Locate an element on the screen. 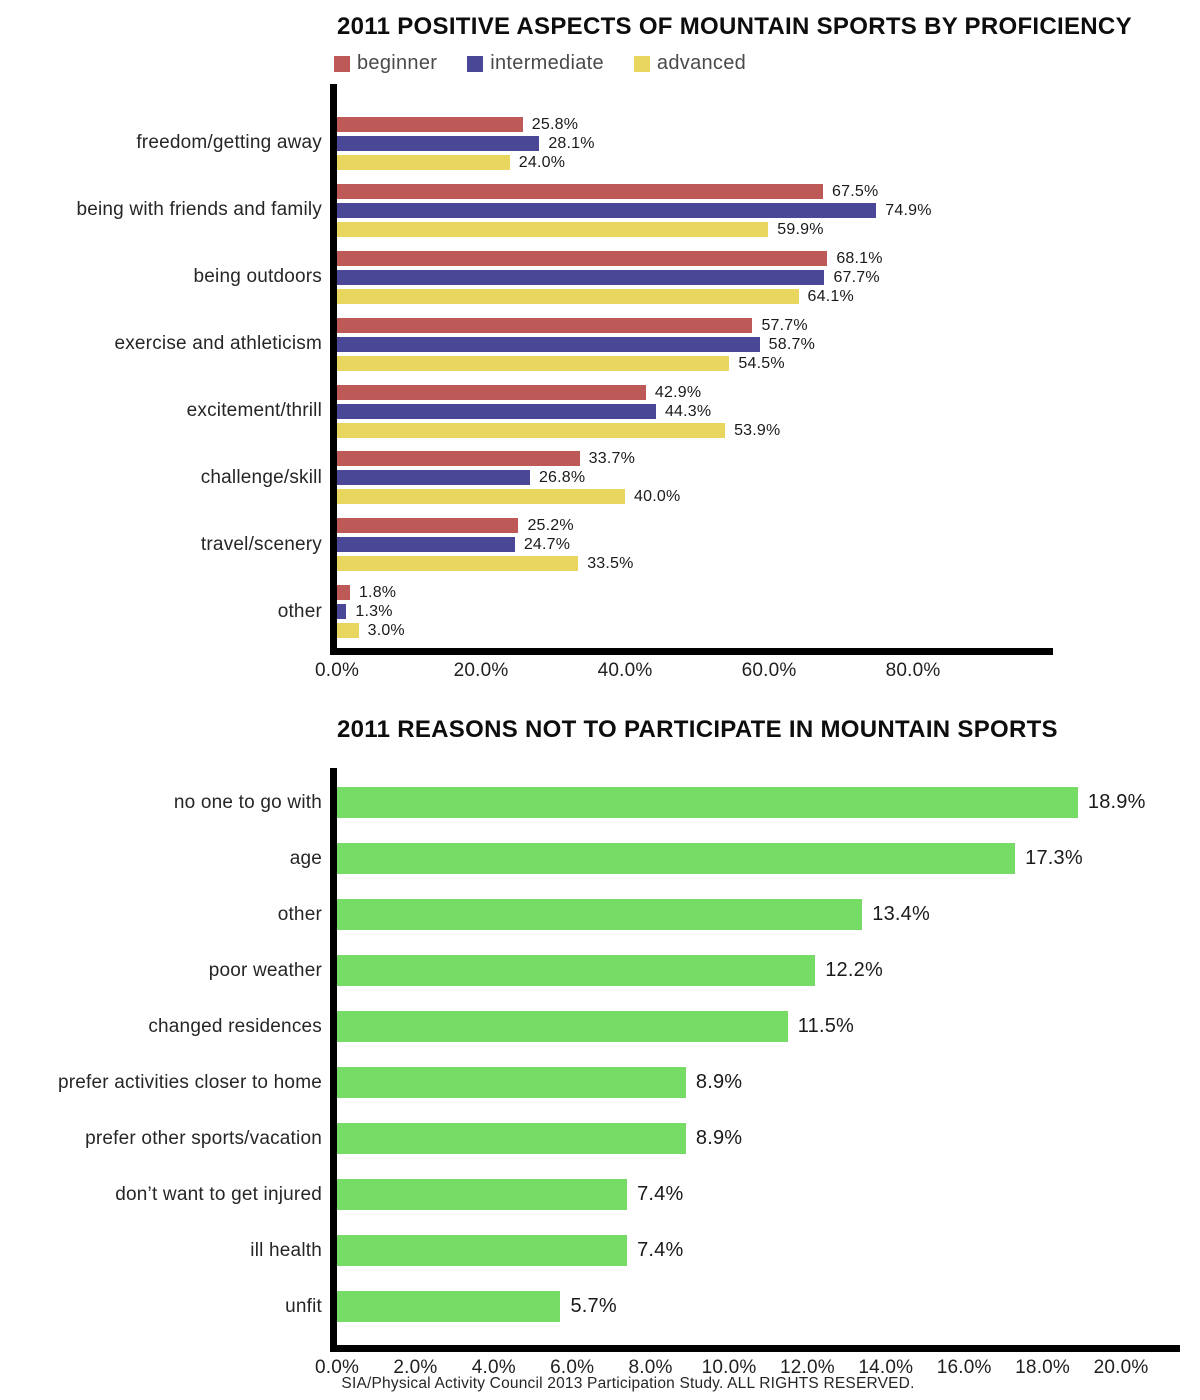  category-label: being with friends and family is located at coordinates (199, 210).